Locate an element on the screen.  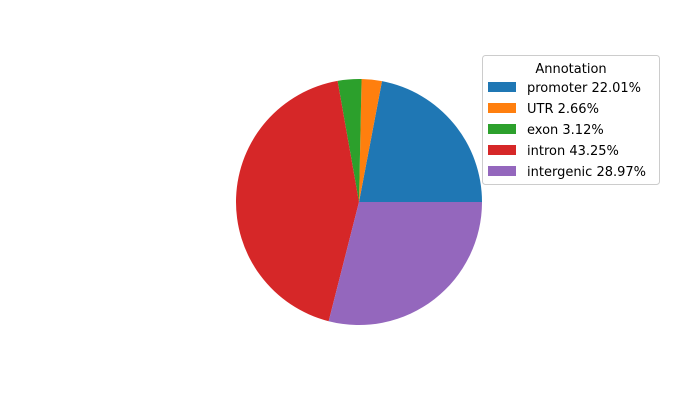
legend-frame is located at coordinates (571, 120).